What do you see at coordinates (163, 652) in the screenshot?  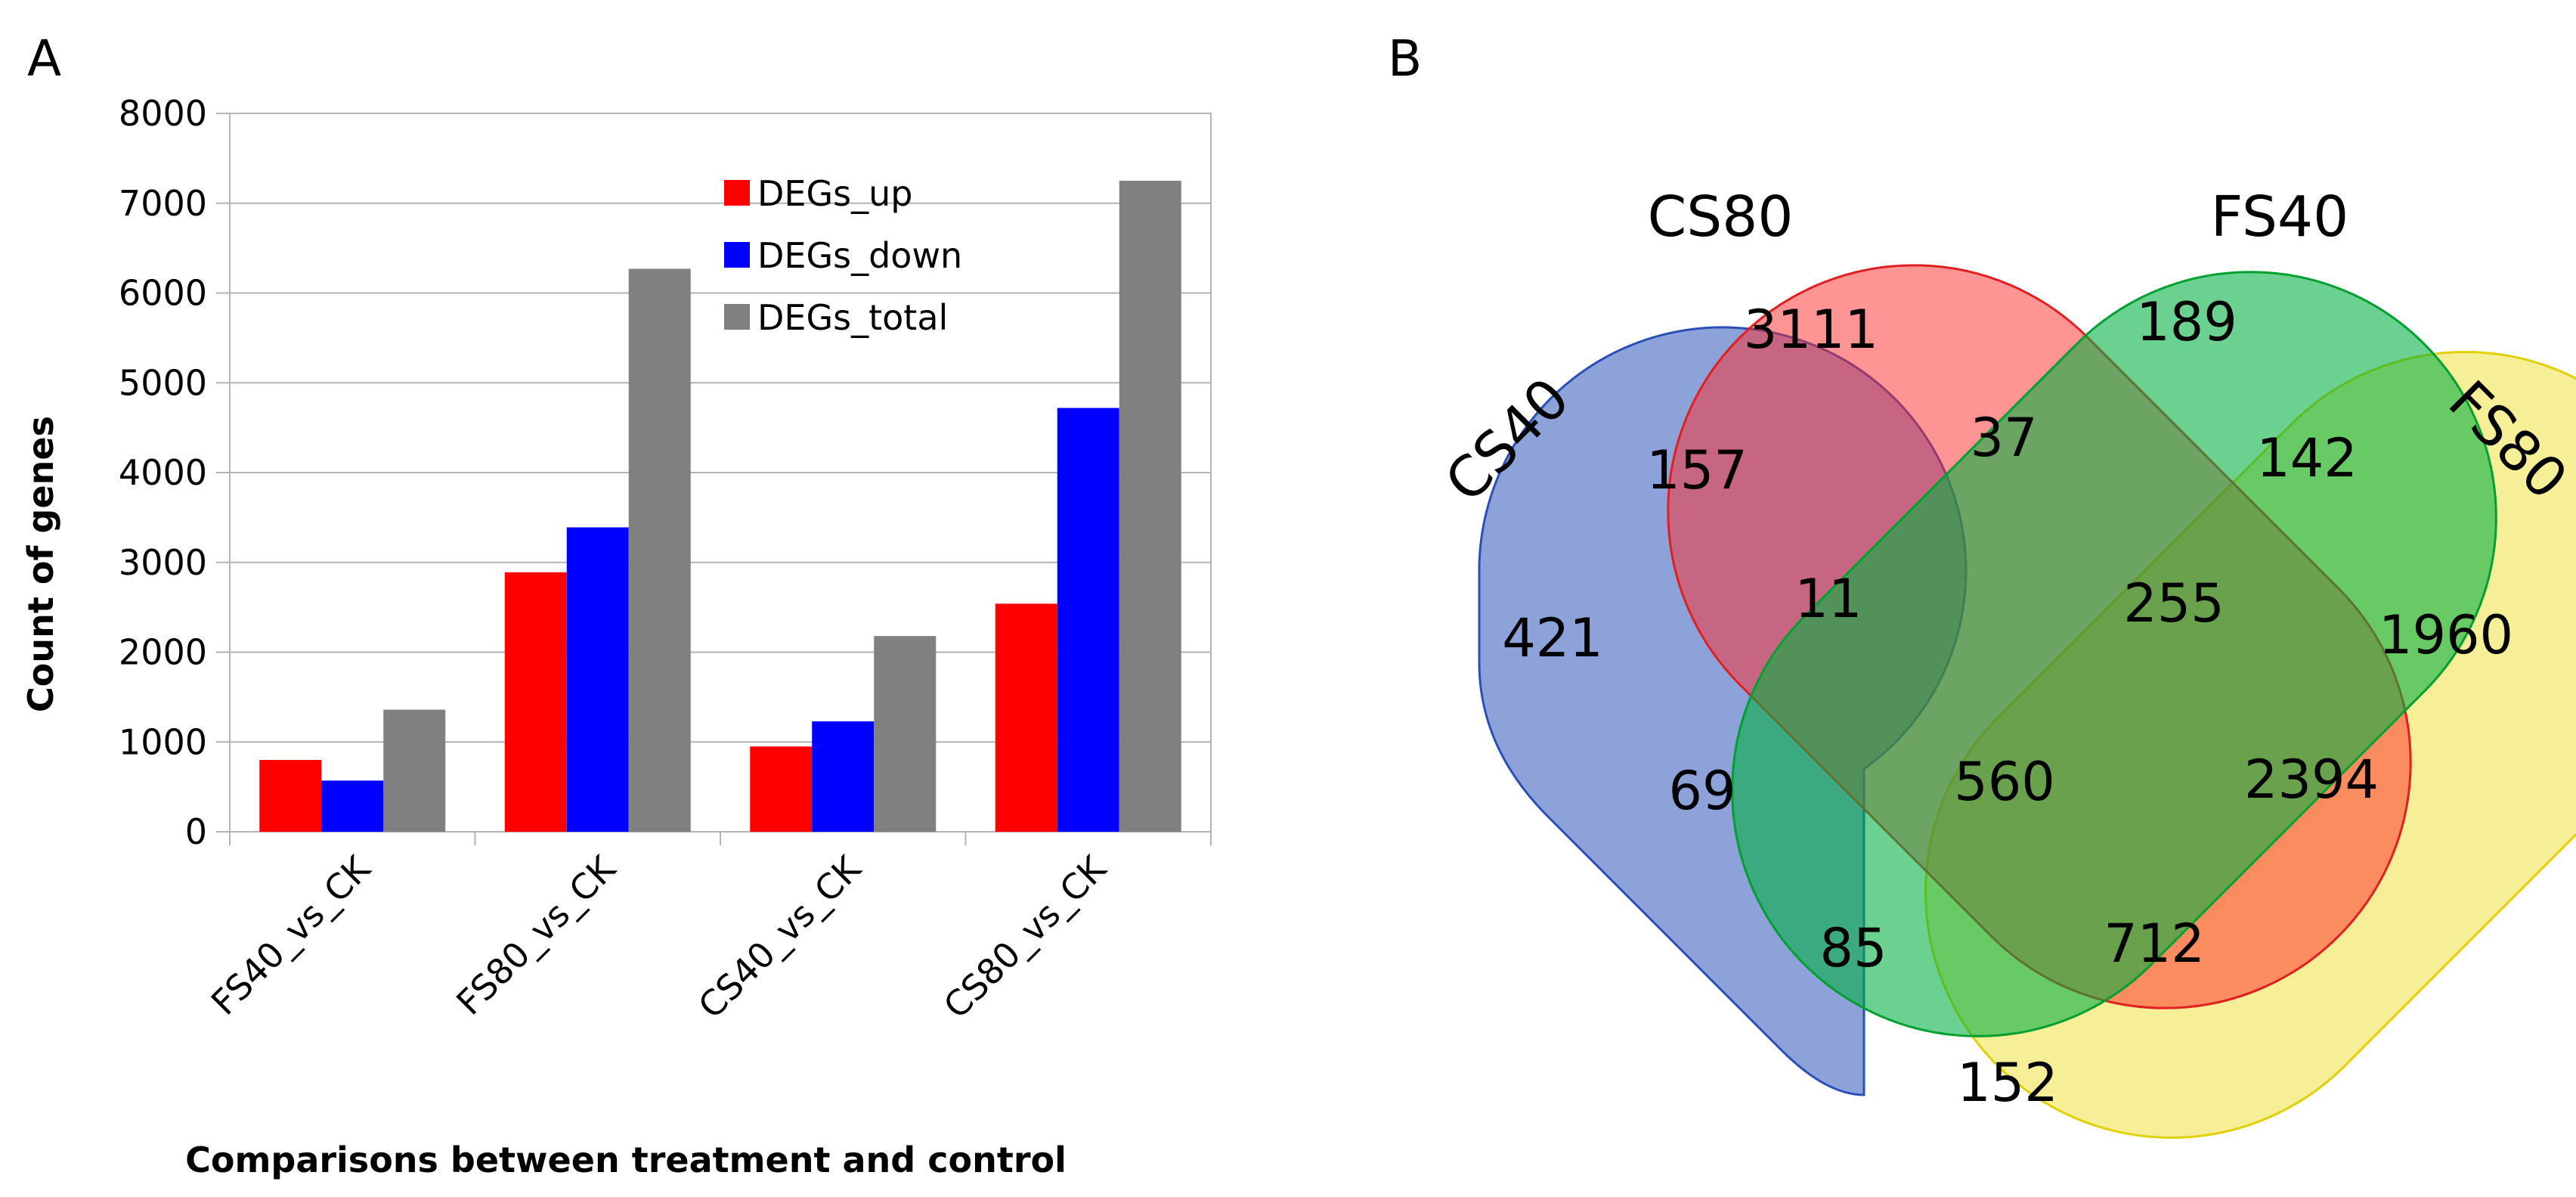 I see `y-tick-label: 2000` at bounding box center [163, 652].